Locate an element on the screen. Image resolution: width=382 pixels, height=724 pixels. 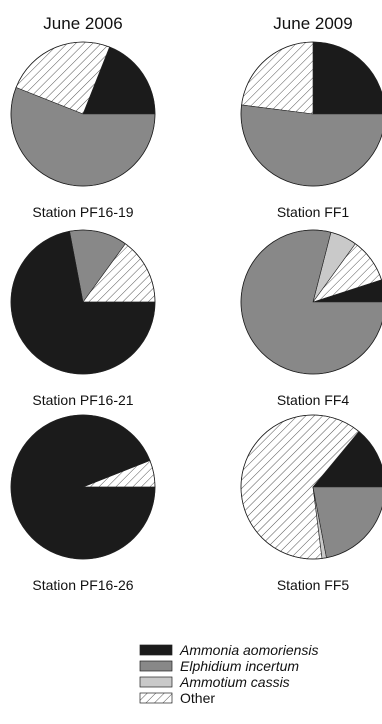
pie-slice-station-ff1-other is located at coordinates (277, 78).